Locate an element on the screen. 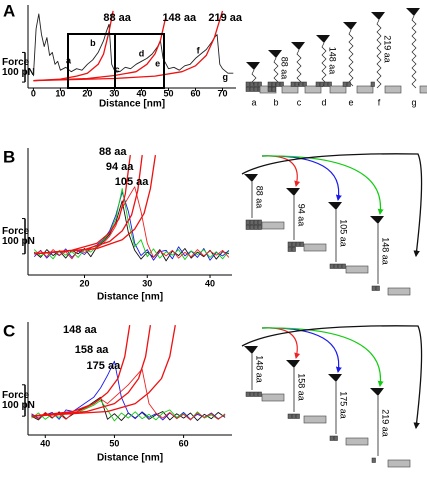 The image size is (427, 486). panel-label: A is located at coordinates (9, 10).